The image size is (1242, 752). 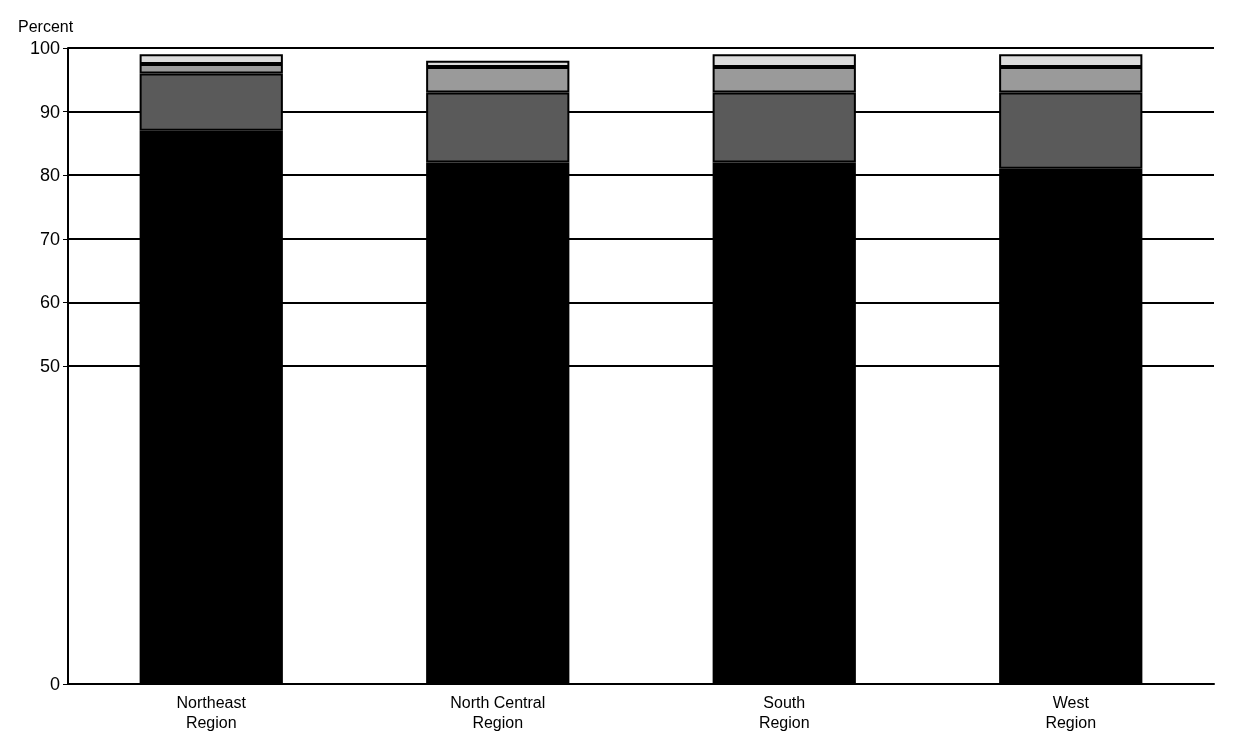 I want to click on y-tick-label: 0, so click(x=54, y=684).